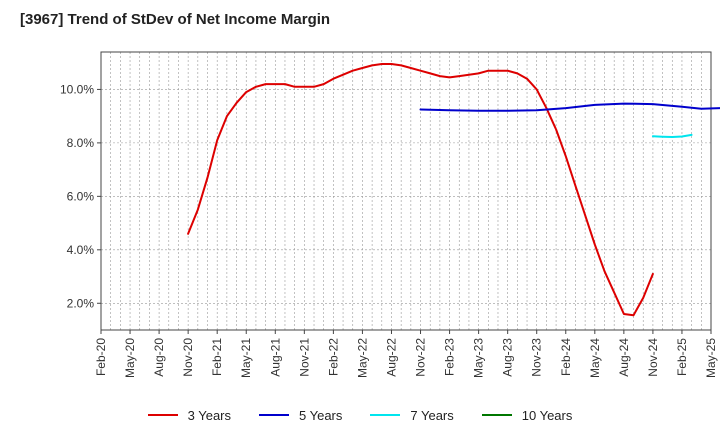 This screenshot has height=440, width=720. What do you see at coordinates (624, 357) in the screenshot?
I see `x-tick-label: Aug-24` at bounding box center [624, 357].